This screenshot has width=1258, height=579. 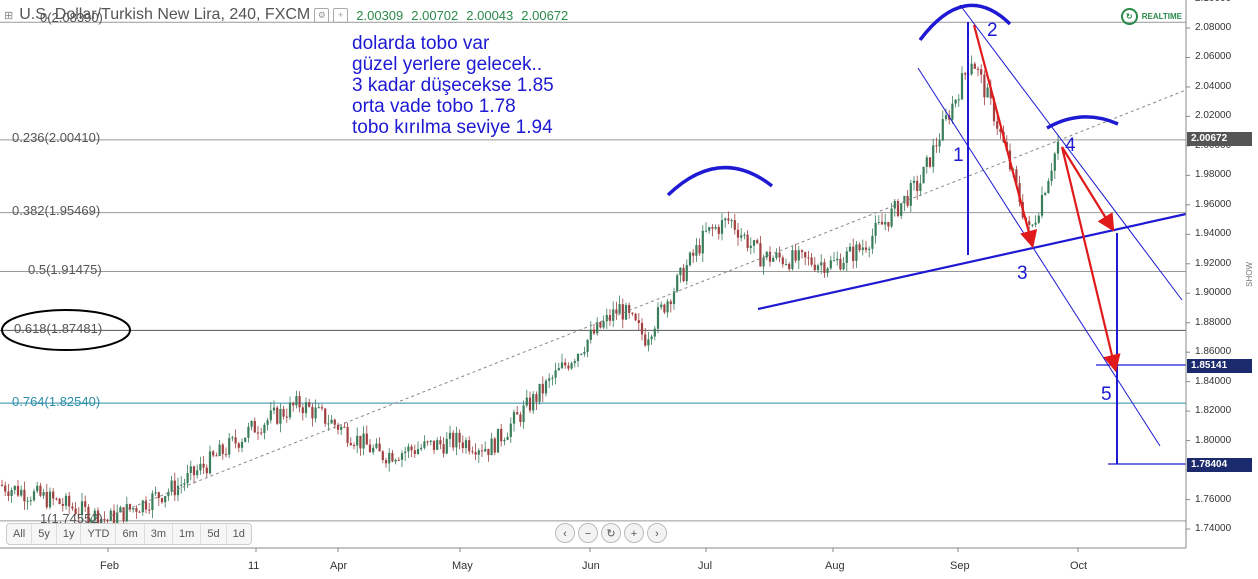 What do you see at coordinates (69, 534) in the screenshot?
I see `range-1y-button: 1y` at bounding box center [69, 534].